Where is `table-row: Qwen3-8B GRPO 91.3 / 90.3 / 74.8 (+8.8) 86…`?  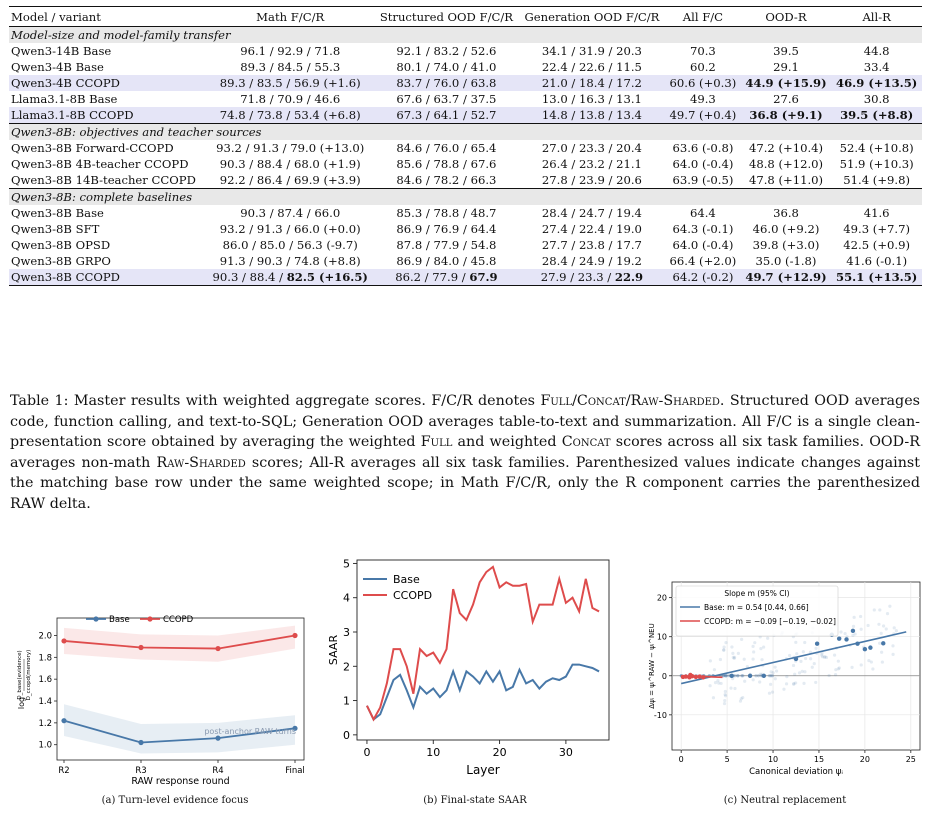 table-row: Qwen3-8B GRPO 91.3 / 90.3 / 74.8 (+8.8) 86… is located at coordinates (465, 261).